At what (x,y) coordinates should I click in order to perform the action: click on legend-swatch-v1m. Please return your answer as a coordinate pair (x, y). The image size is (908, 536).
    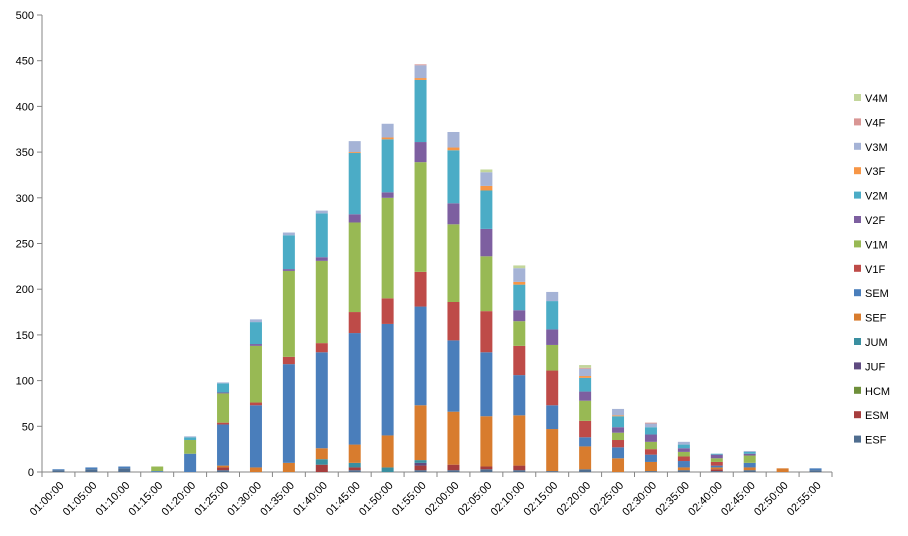
    Looking at the image, I should click on (857, 244).